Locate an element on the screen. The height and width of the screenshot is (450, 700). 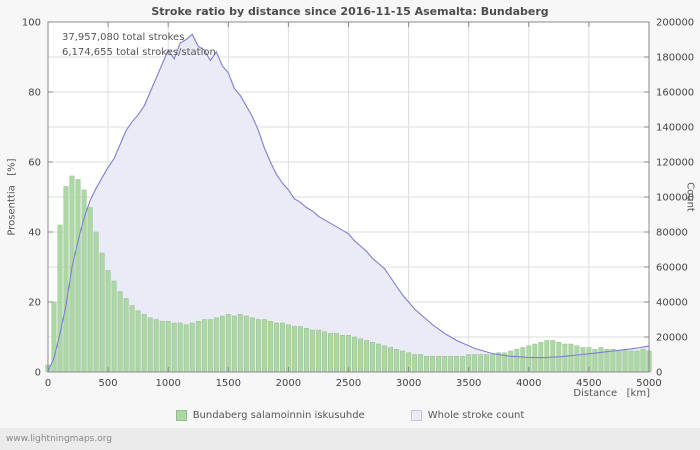
svg-text: 3000 is located at coordinates (408, 383).